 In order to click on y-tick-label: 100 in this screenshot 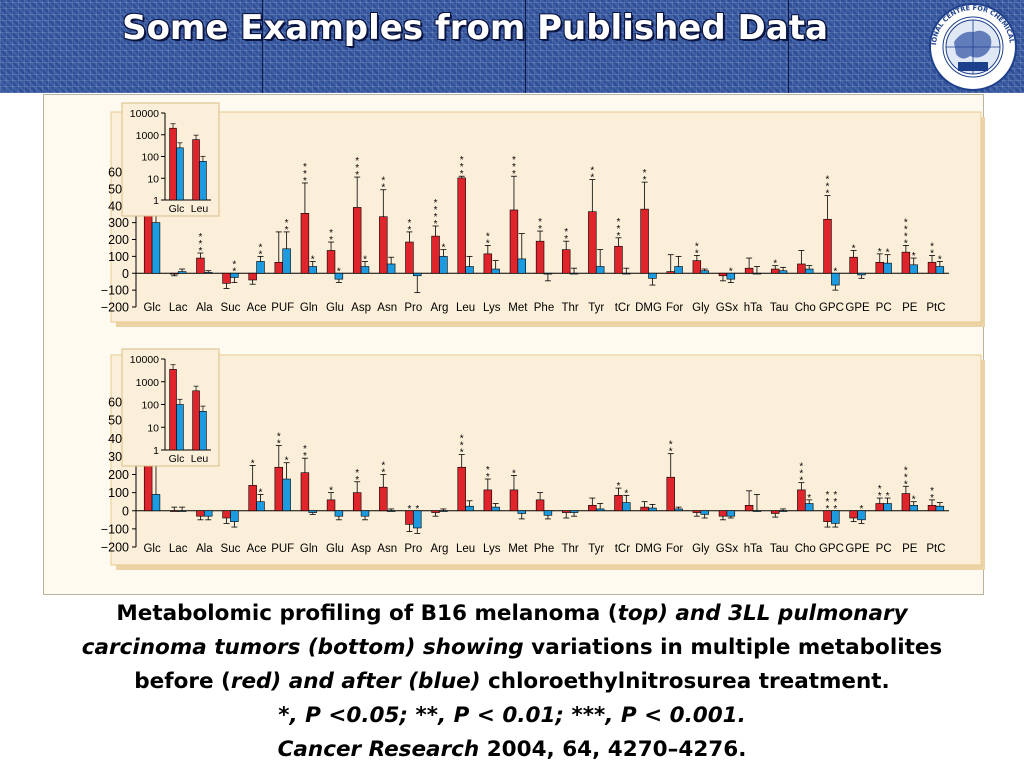, I will do `click(118, 257)`.